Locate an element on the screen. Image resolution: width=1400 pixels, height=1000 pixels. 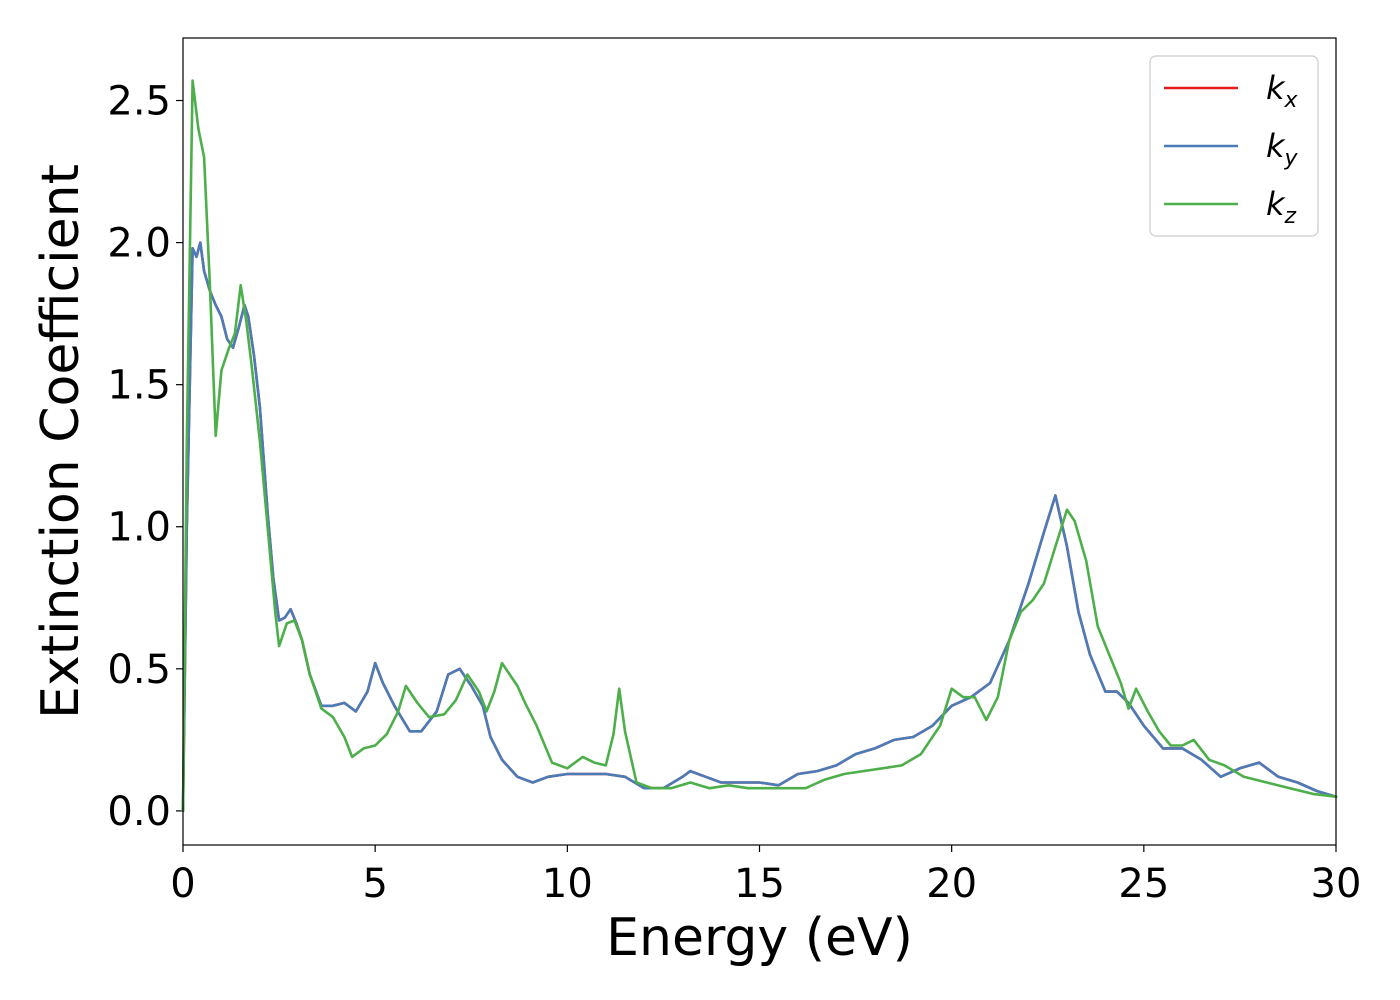
legend-label-subscript: y is located at coordinates (1291, 158).